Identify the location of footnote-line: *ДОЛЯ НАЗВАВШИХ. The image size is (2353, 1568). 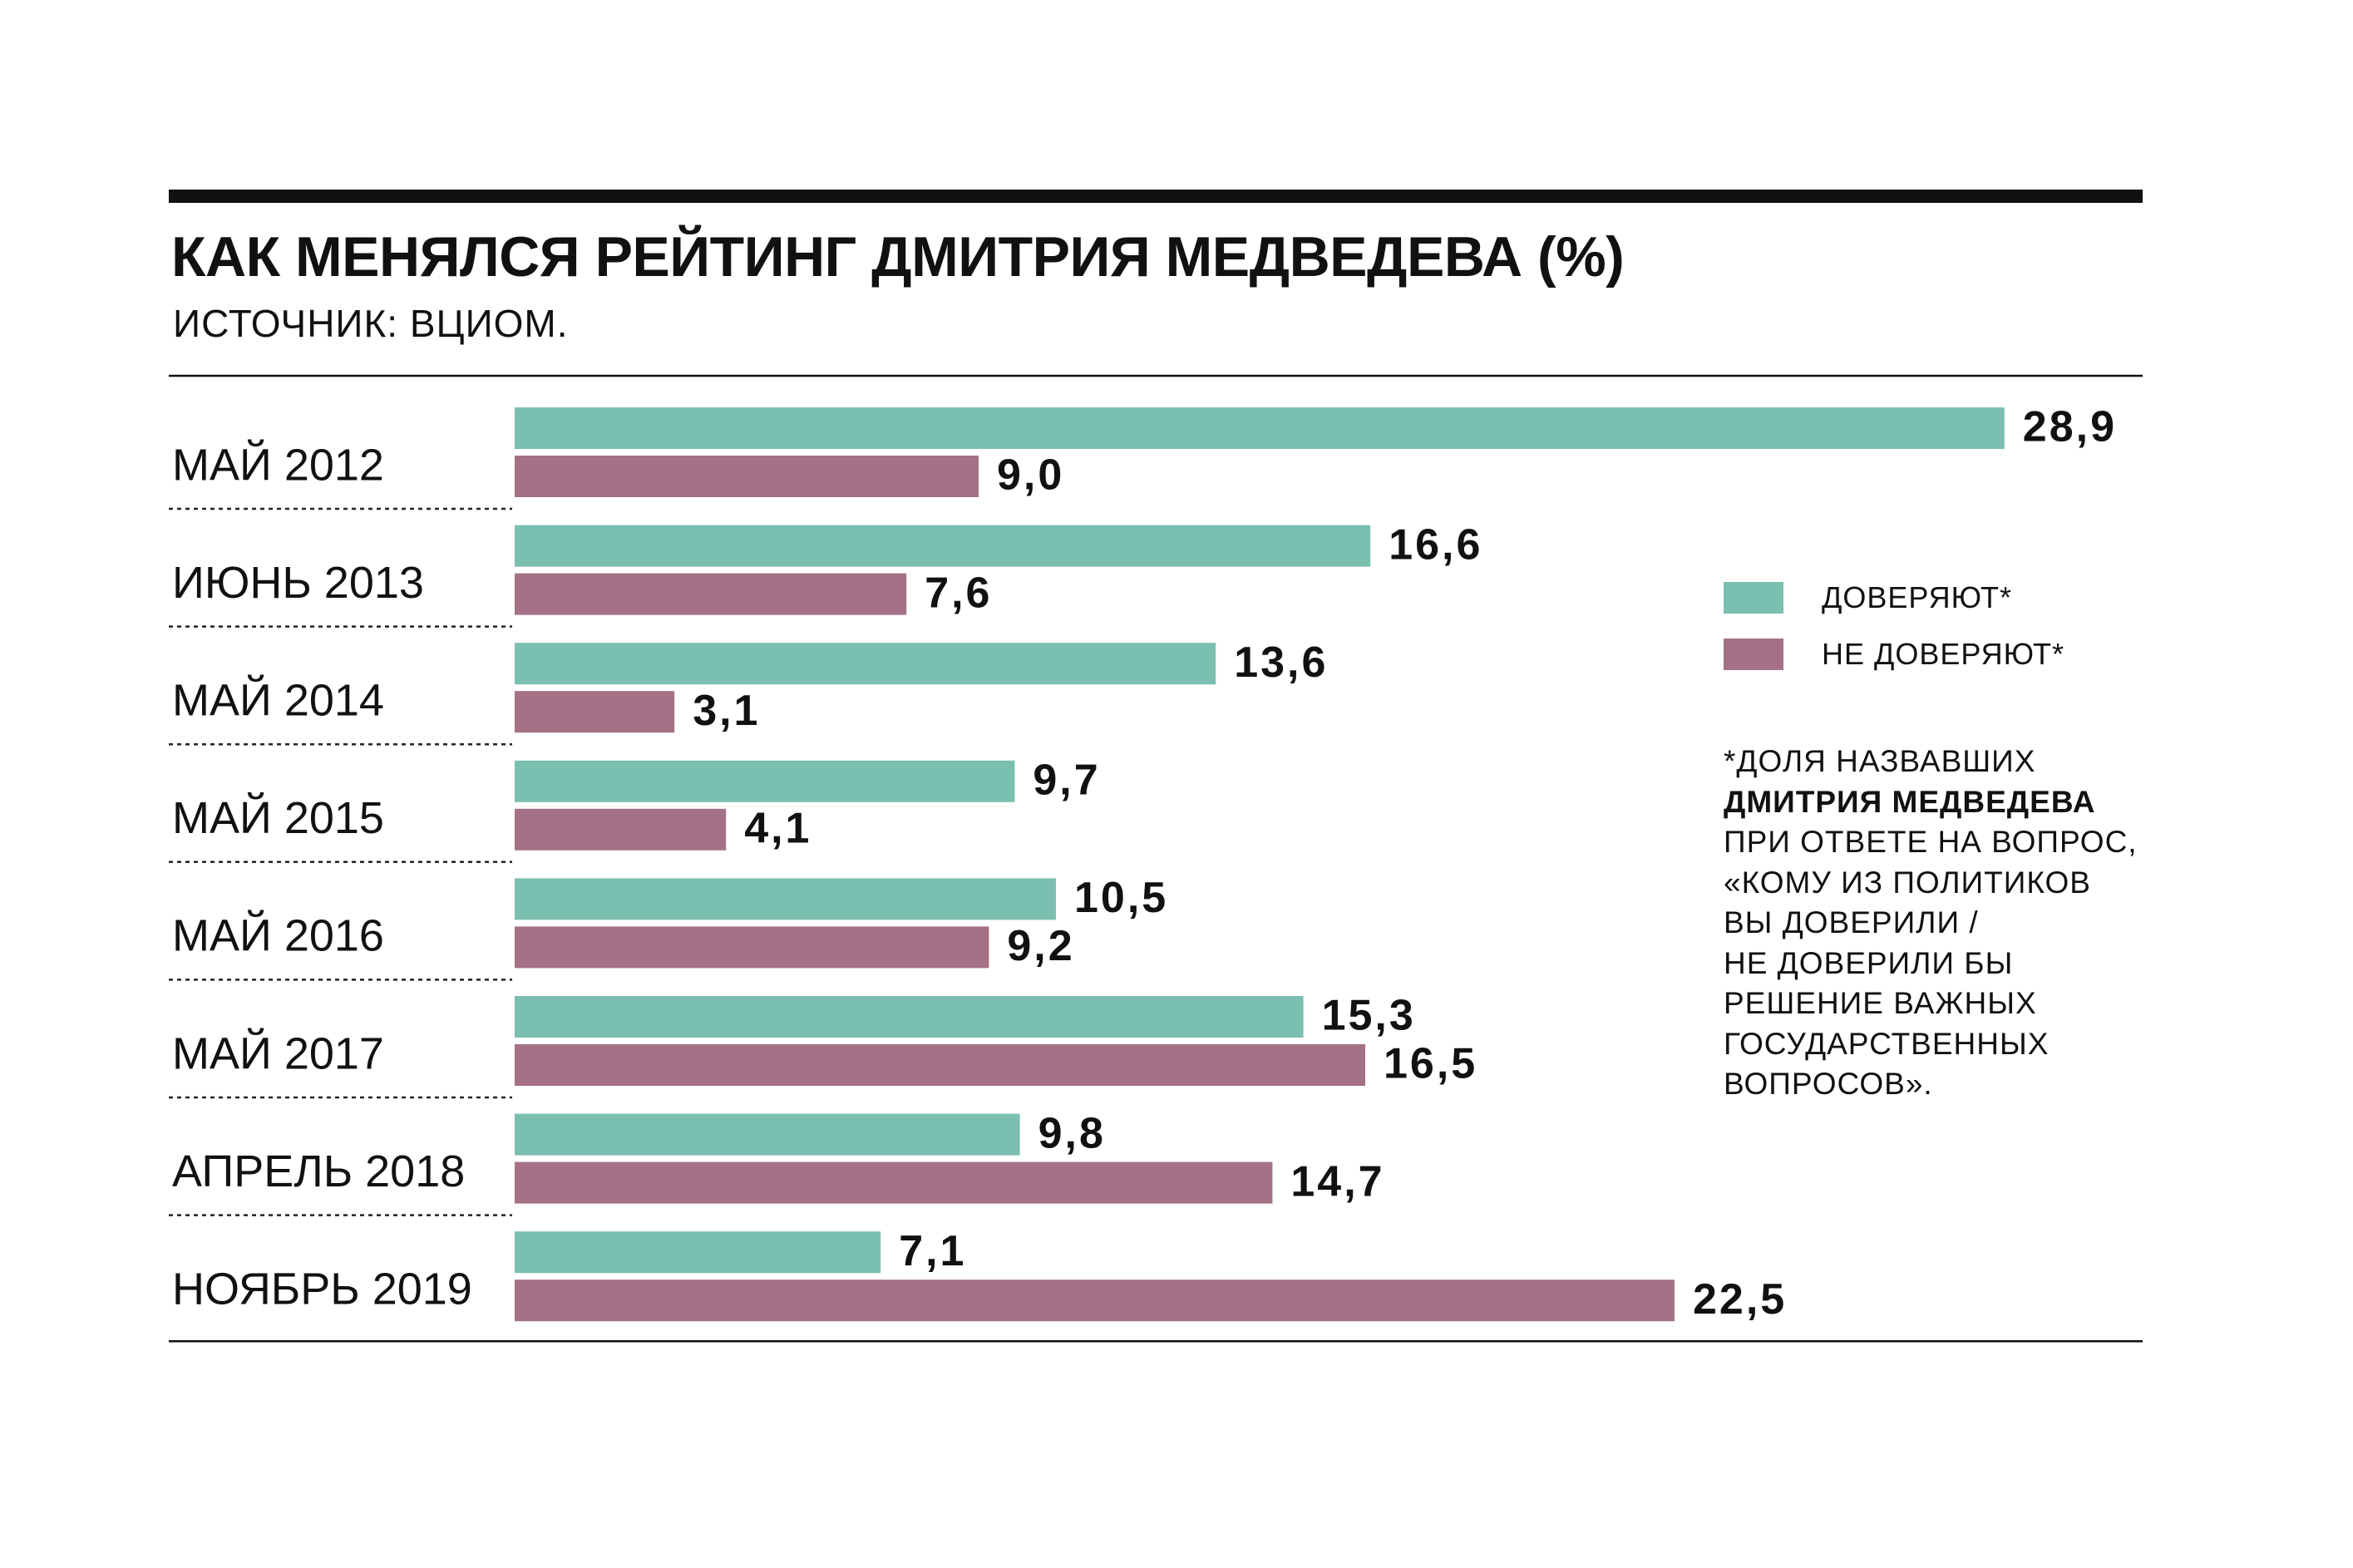
(1880, 761).